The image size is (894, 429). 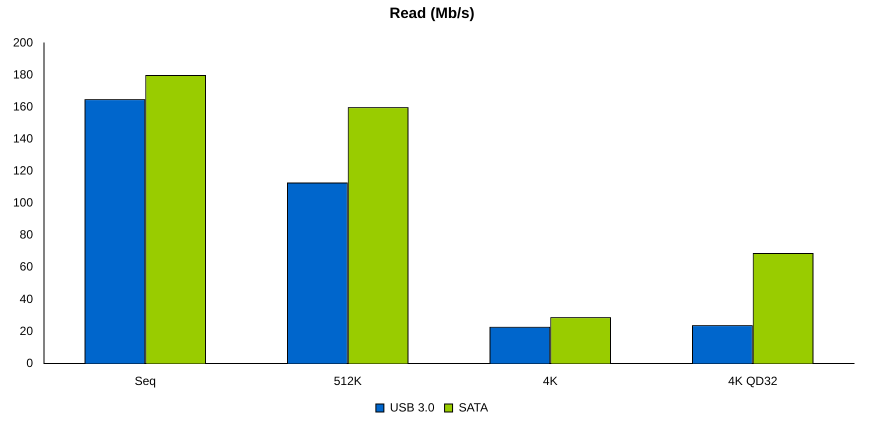 I want to click on y-tick-label: 80, so click(x=27, y=235).